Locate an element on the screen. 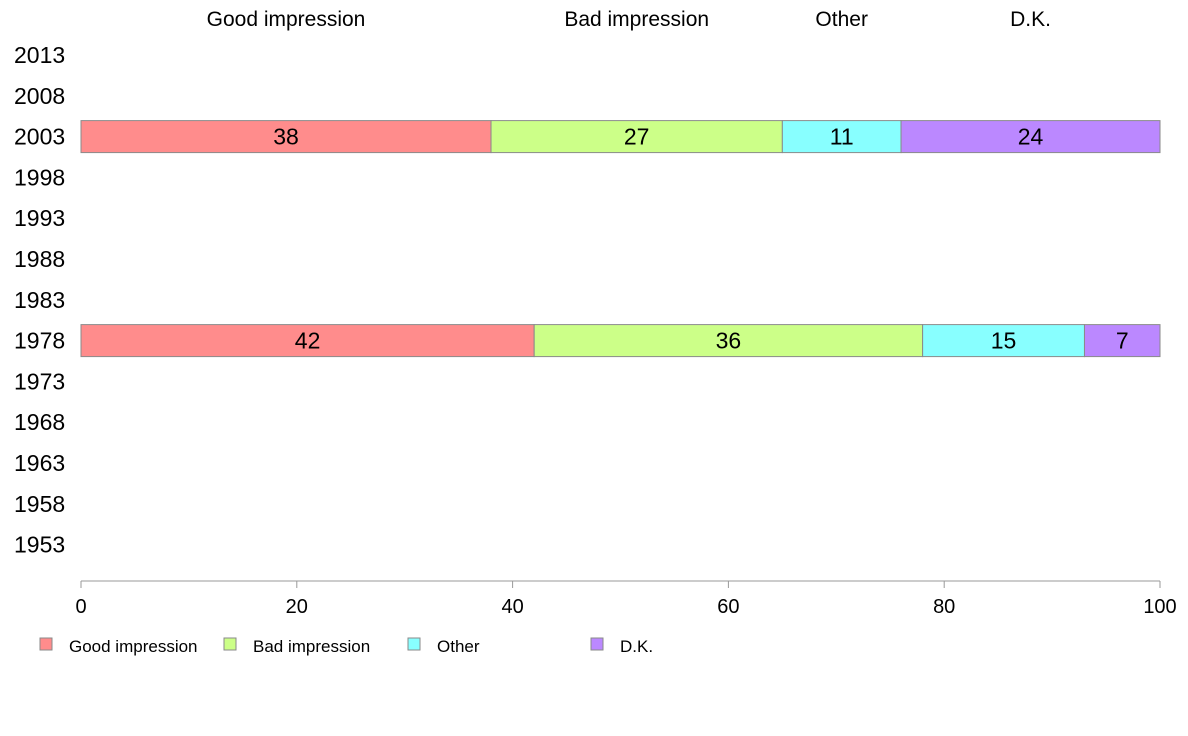 The width and height of the screenshot is (1188, 736). data-label-2003-good-impression: 38 is located at coordinates (286, 137).